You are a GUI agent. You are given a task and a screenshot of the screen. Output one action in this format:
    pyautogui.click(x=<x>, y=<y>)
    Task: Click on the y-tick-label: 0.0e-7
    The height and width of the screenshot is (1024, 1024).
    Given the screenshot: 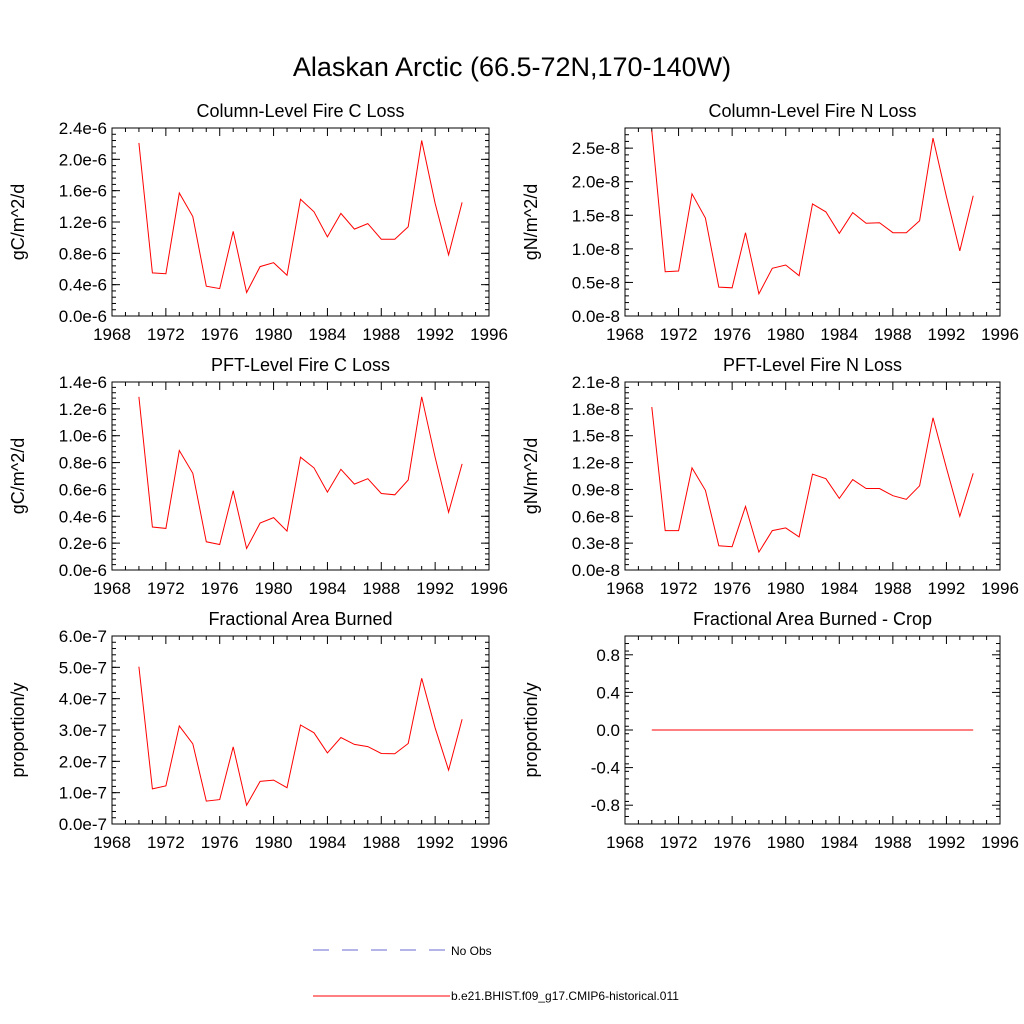 What is the action you would take?
    pyautogui.click(x=83, y=824)
    